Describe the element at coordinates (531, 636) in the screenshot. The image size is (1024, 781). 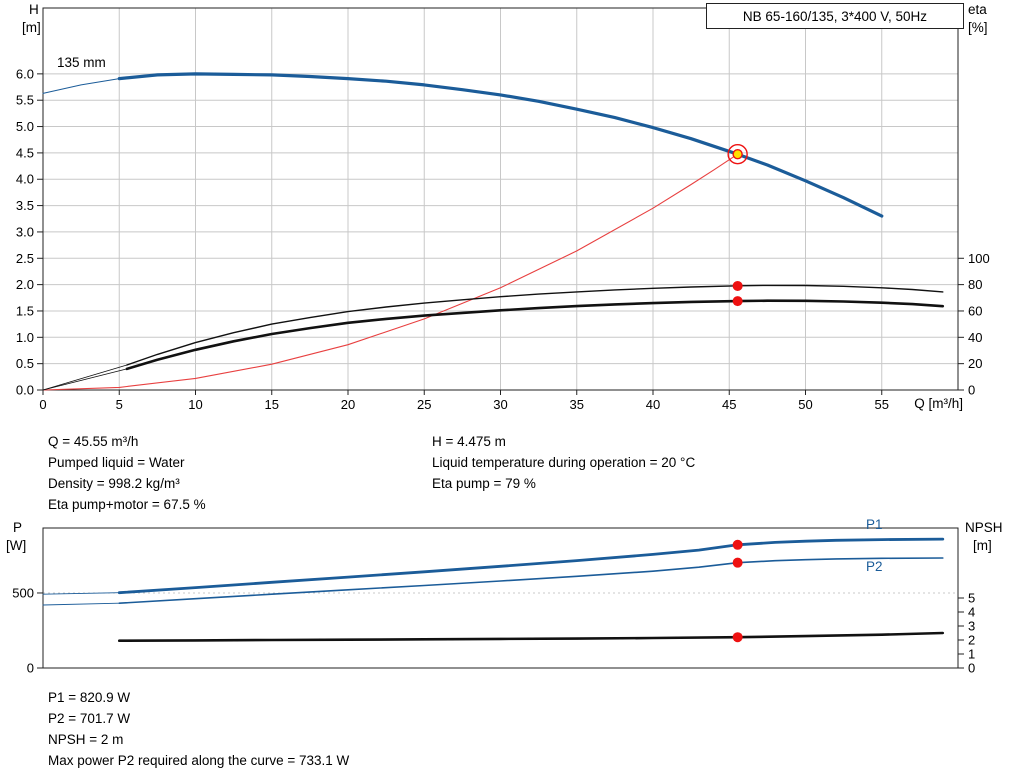
I see `npsh-curve` at that location.